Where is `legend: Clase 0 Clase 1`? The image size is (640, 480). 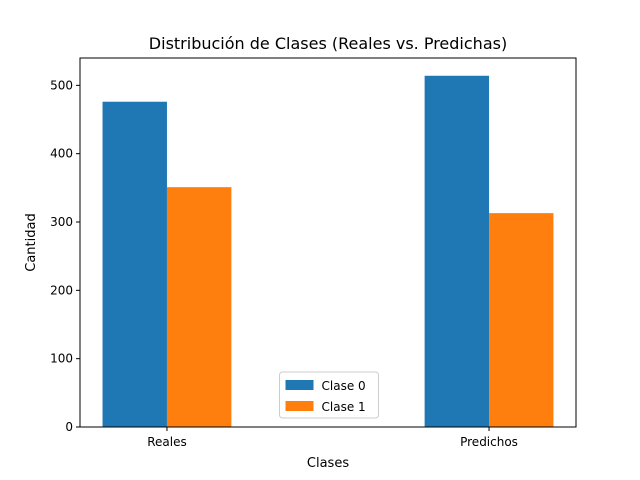
legend: Clase 0 Clase 1 is located at coordinates (329, 395).